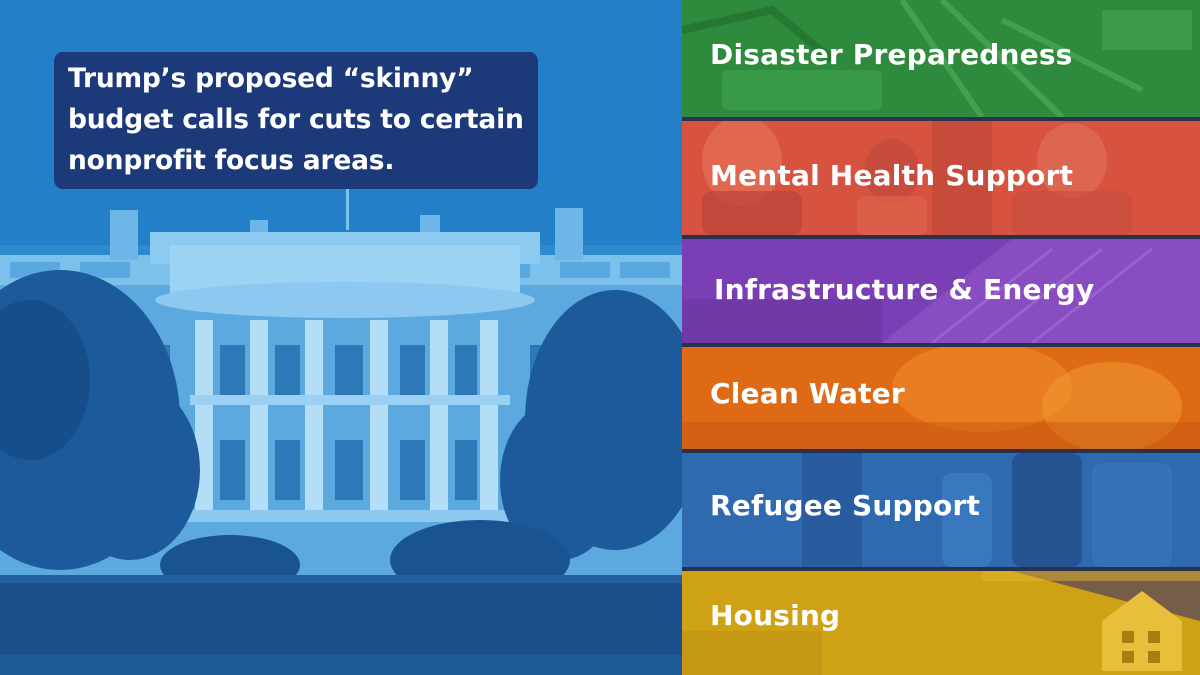  I want to click on focus-area-label: Mental Health Support, so click(892, 175).